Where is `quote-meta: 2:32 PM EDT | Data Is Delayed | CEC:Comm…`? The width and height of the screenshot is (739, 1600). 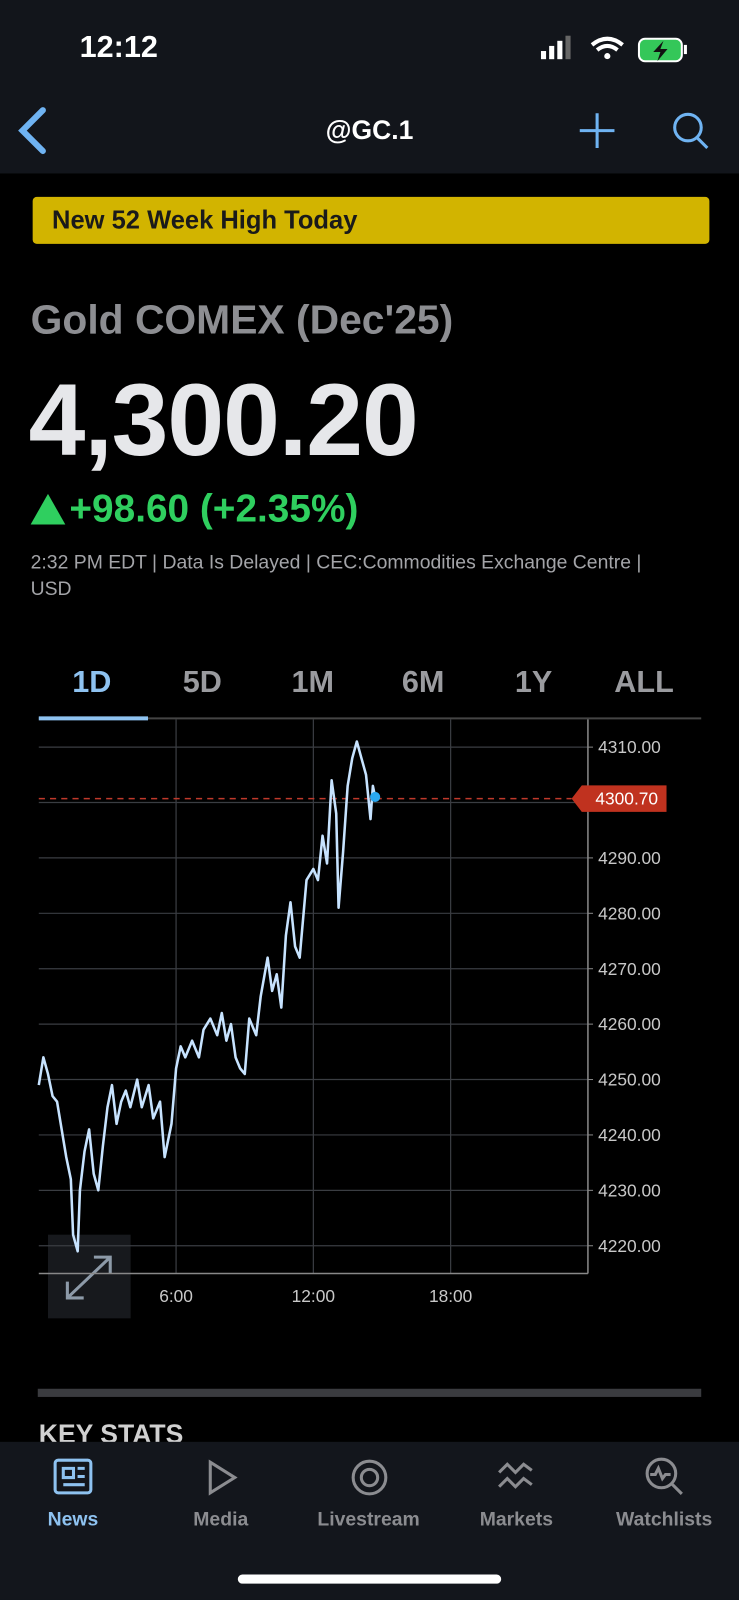 quote-meta: 2:32 PM EDT | Data Is Delayed | CEC:Comm… is located at coordinates (336, 576).